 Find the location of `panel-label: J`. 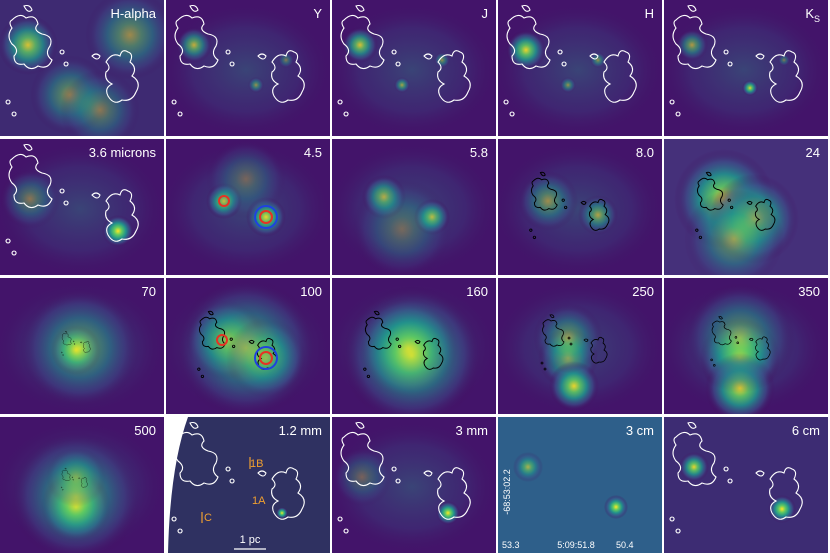

panel-label: J is located at coordinates (485, 13).